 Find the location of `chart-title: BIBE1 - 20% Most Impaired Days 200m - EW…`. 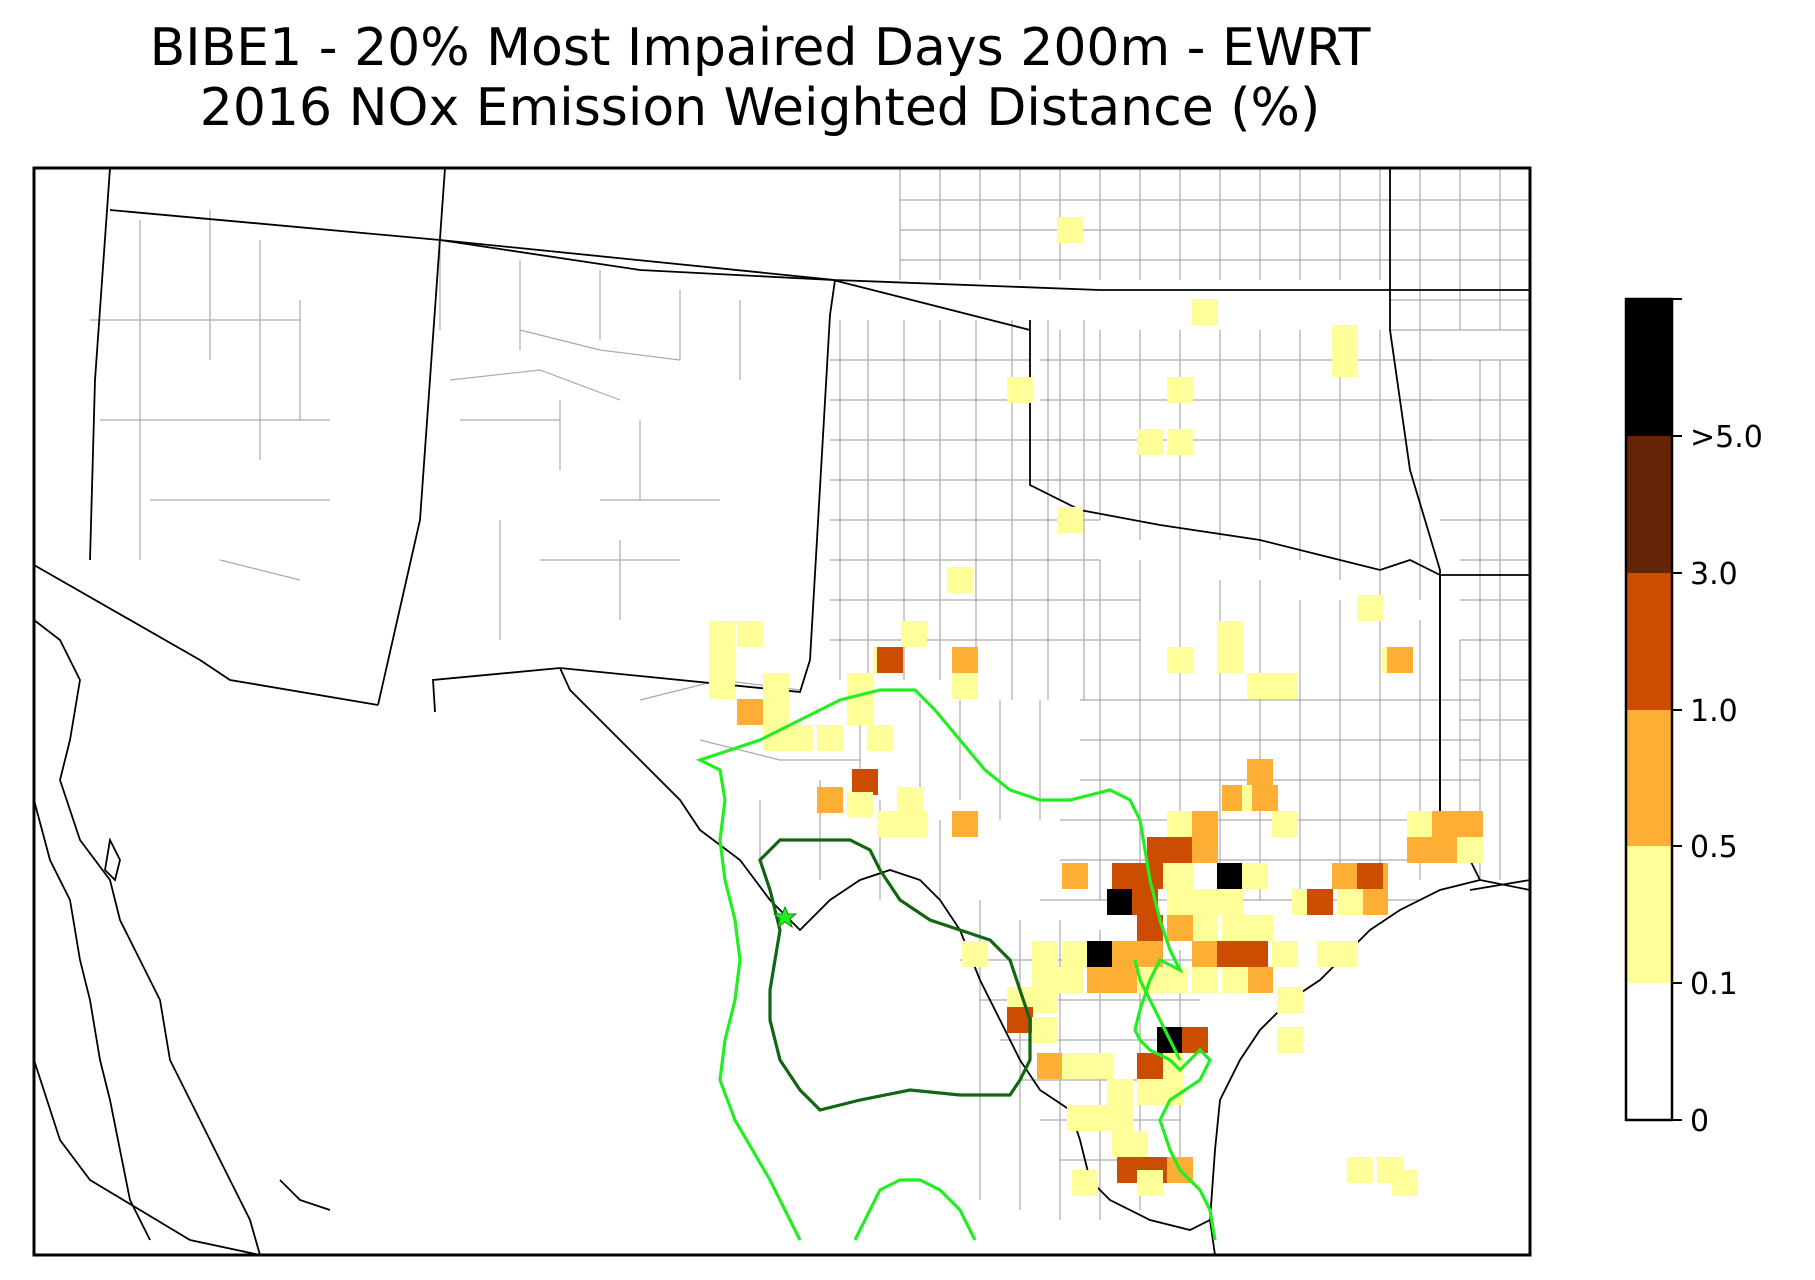

chart-title: BIBE1 - 20% Most Impaired Days 200m - EW… is located at coordinates (760, 78).